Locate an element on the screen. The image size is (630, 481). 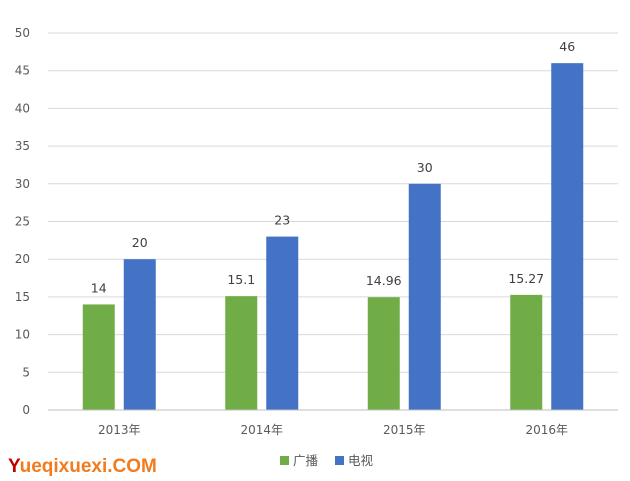
watermark-logo: Yueqixuexi.COM is located at coordinates (82, 466).